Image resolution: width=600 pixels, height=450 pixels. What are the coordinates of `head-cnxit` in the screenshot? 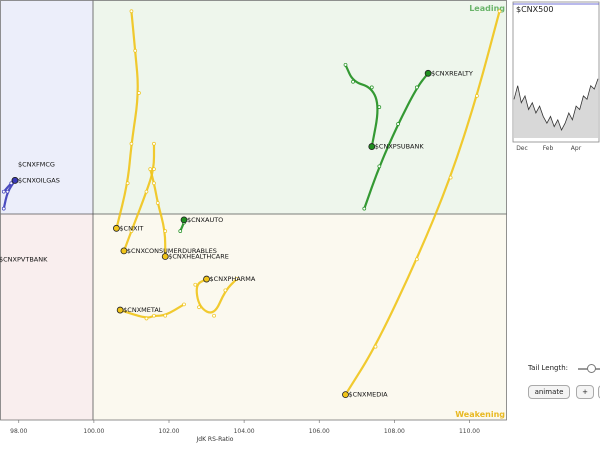 It's located at (116, 228).